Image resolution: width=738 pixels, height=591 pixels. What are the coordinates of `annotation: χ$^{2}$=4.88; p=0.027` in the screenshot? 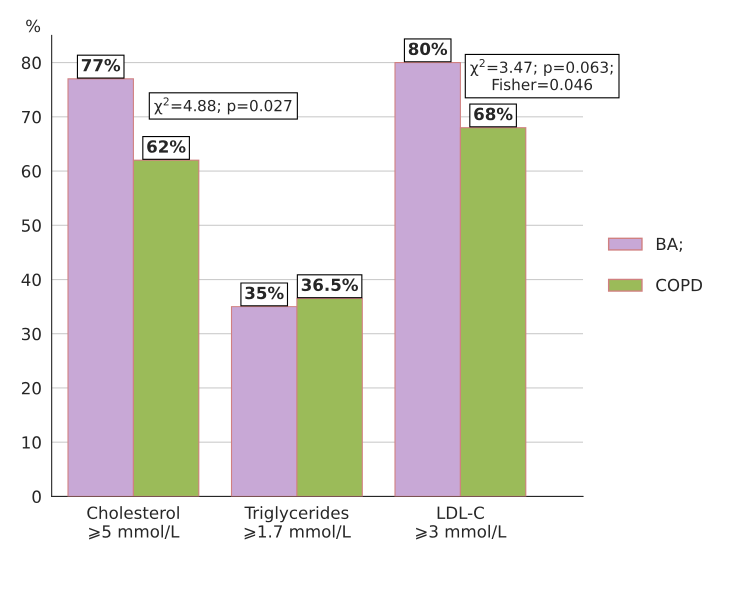 It's located at (223, 105).